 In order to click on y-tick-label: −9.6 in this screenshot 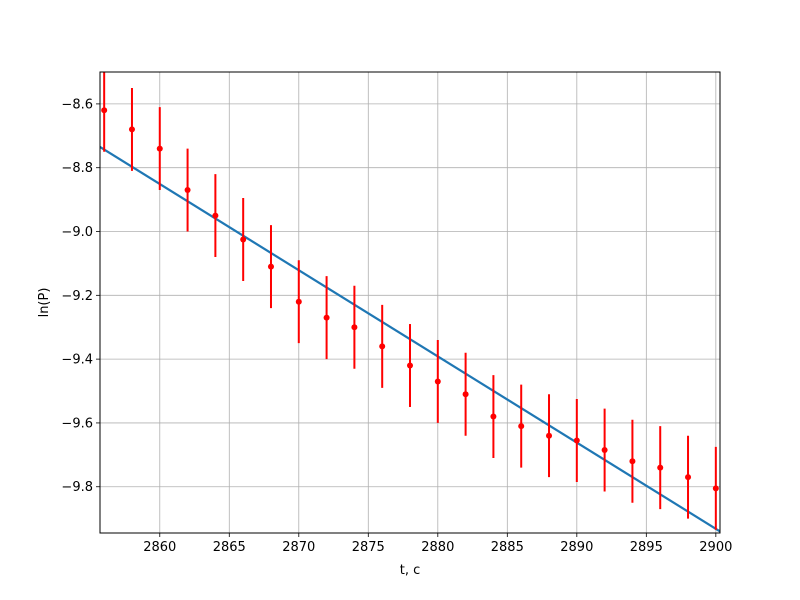, I will do `click(77, 423)`.